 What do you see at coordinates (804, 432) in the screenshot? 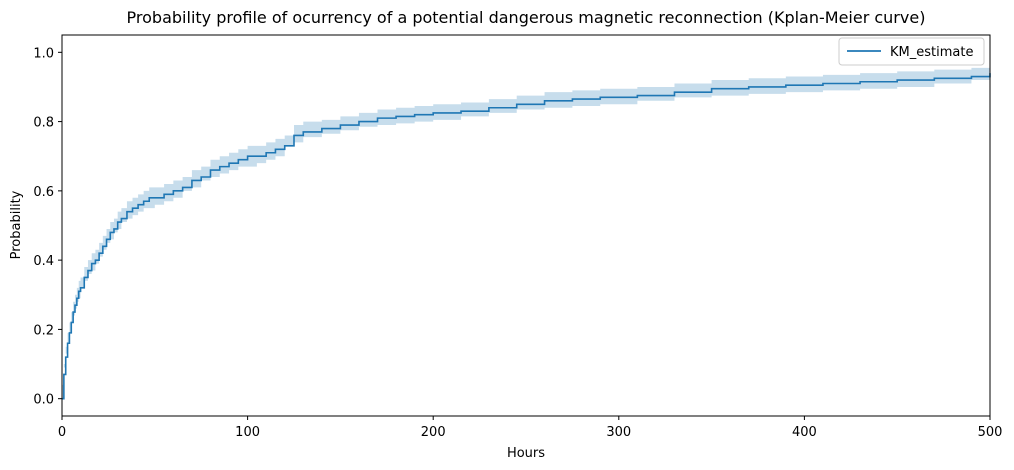
I see `x-tick-label: 400` at bounding box center [804, 432].